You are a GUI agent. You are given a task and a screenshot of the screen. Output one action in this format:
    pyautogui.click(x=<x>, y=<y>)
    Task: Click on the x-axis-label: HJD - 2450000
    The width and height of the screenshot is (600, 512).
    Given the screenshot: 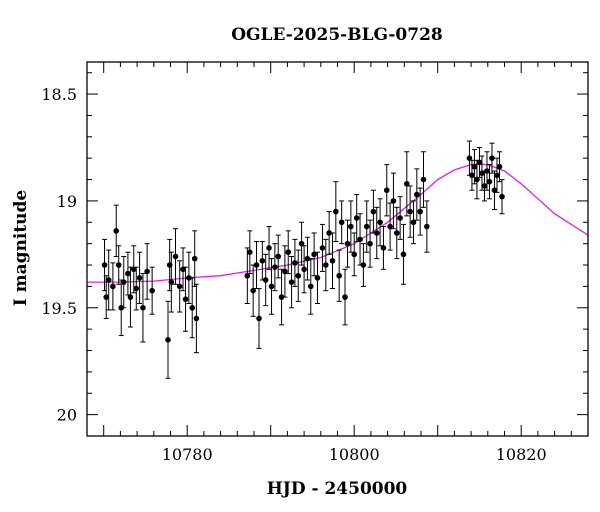 What is the action you would take?
    pyautogui.click(x=337, y=489)
    